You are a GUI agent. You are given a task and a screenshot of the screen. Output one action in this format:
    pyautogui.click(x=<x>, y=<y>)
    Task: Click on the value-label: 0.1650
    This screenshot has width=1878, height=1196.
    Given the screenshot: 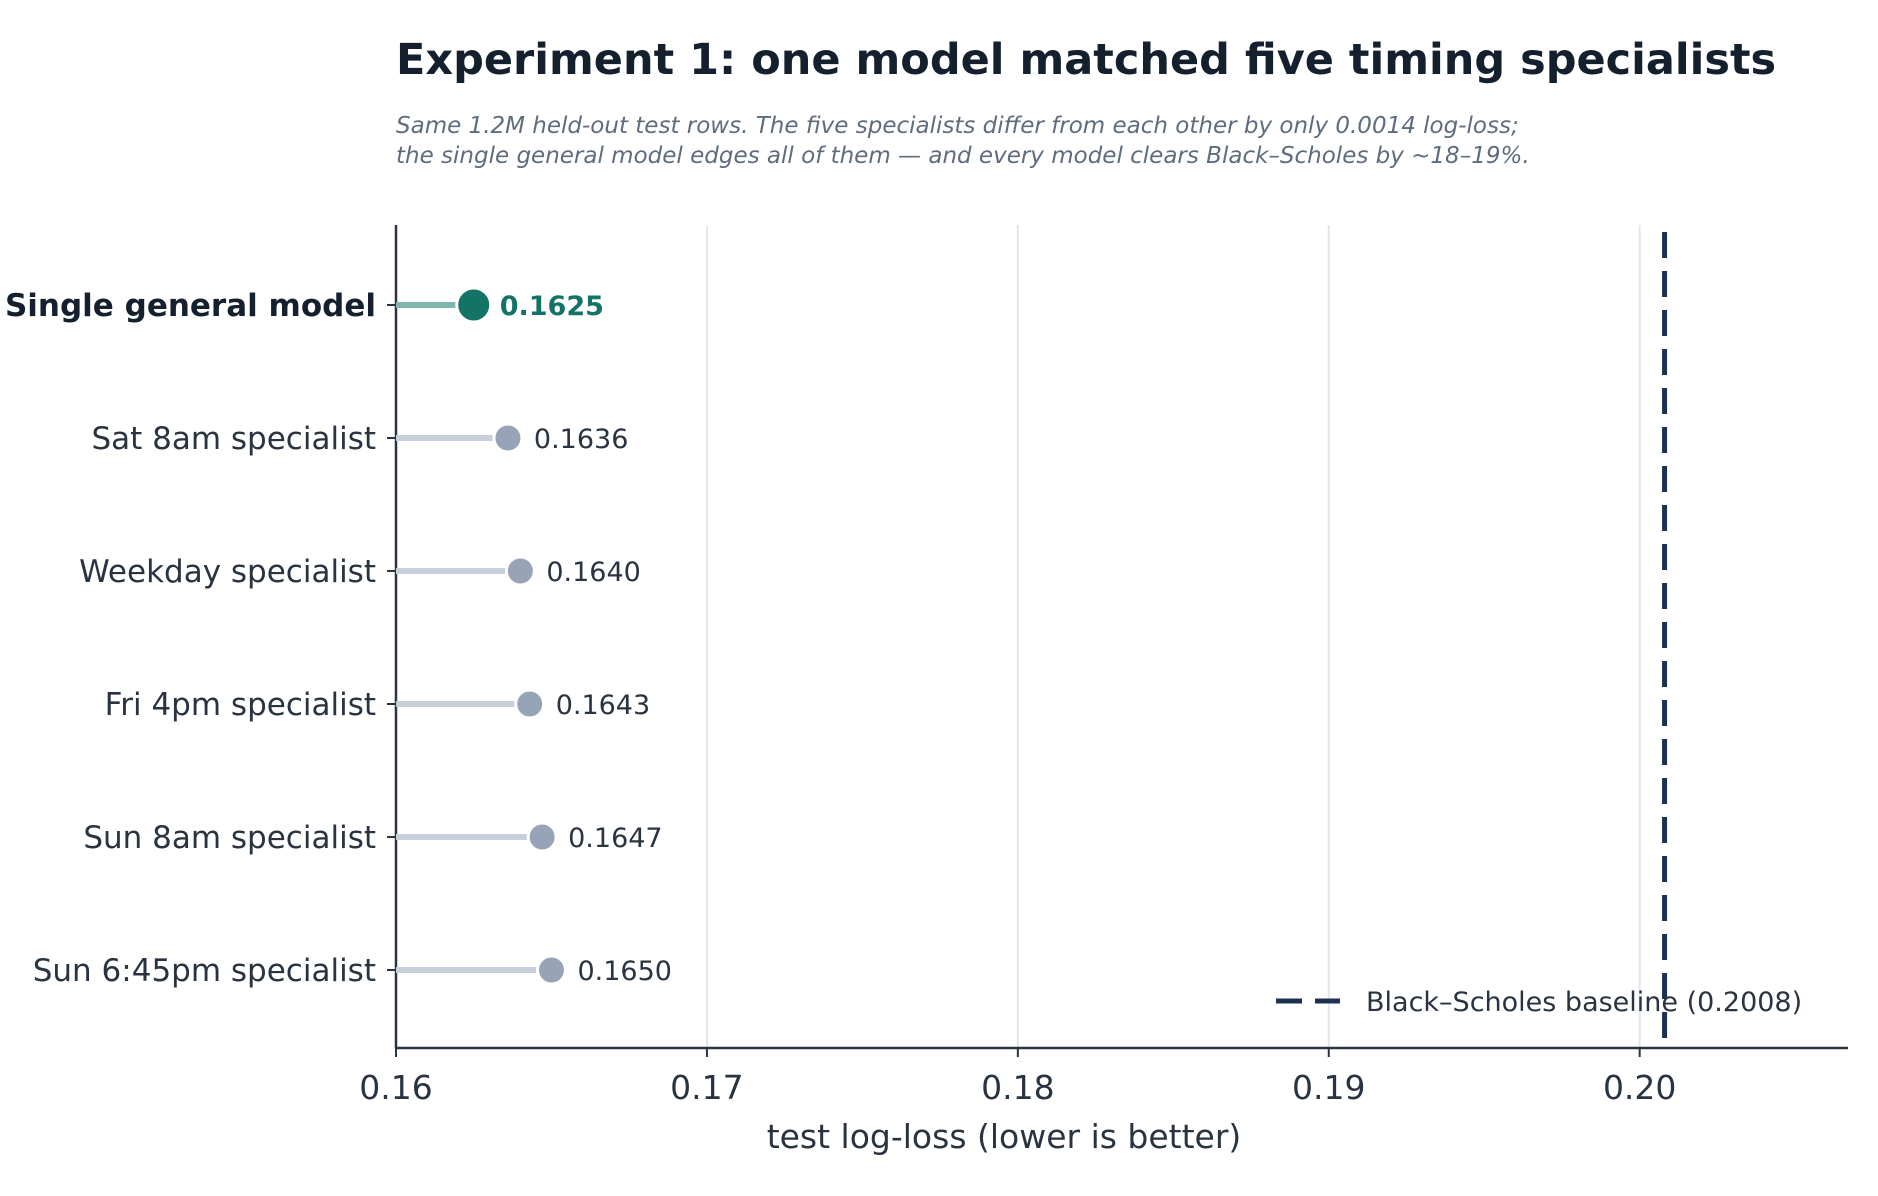 What is the action you would take?
    pyautogui.click(x=624, y=971)
    